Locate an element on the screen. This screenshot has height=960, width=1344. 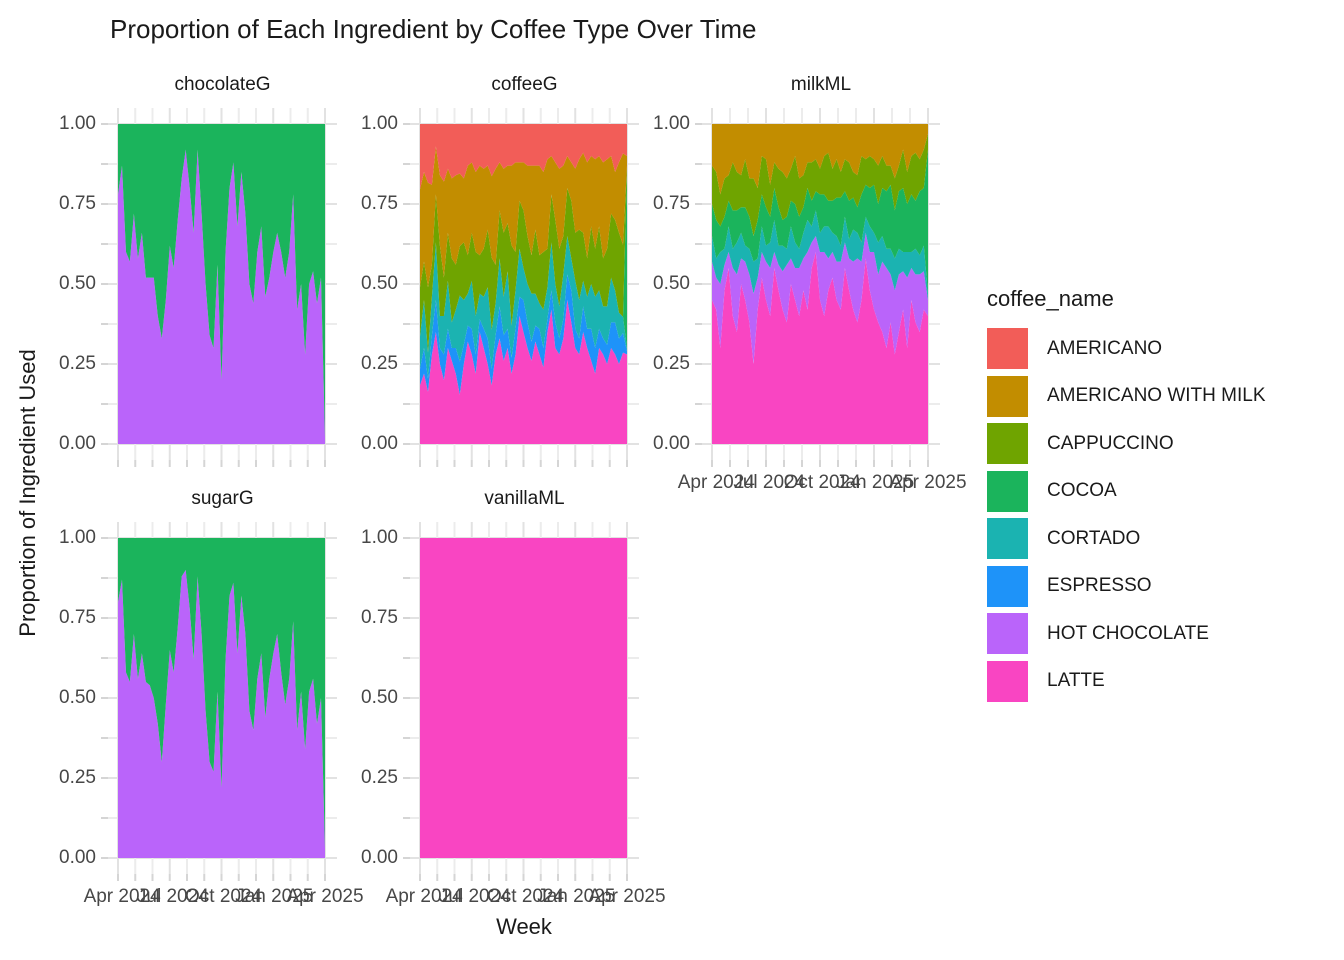
legend-entry: CORTADO is located at coordinates (1063, 538).